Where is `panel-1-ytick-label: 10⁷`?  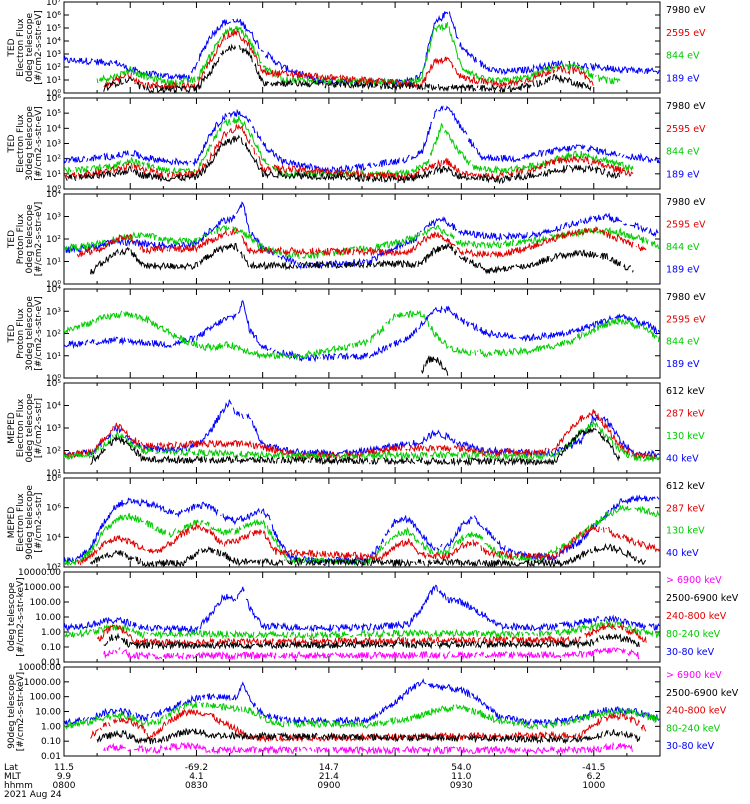 panel-1-ytick-label: 10⁷ is located at coordinates (53, 4).